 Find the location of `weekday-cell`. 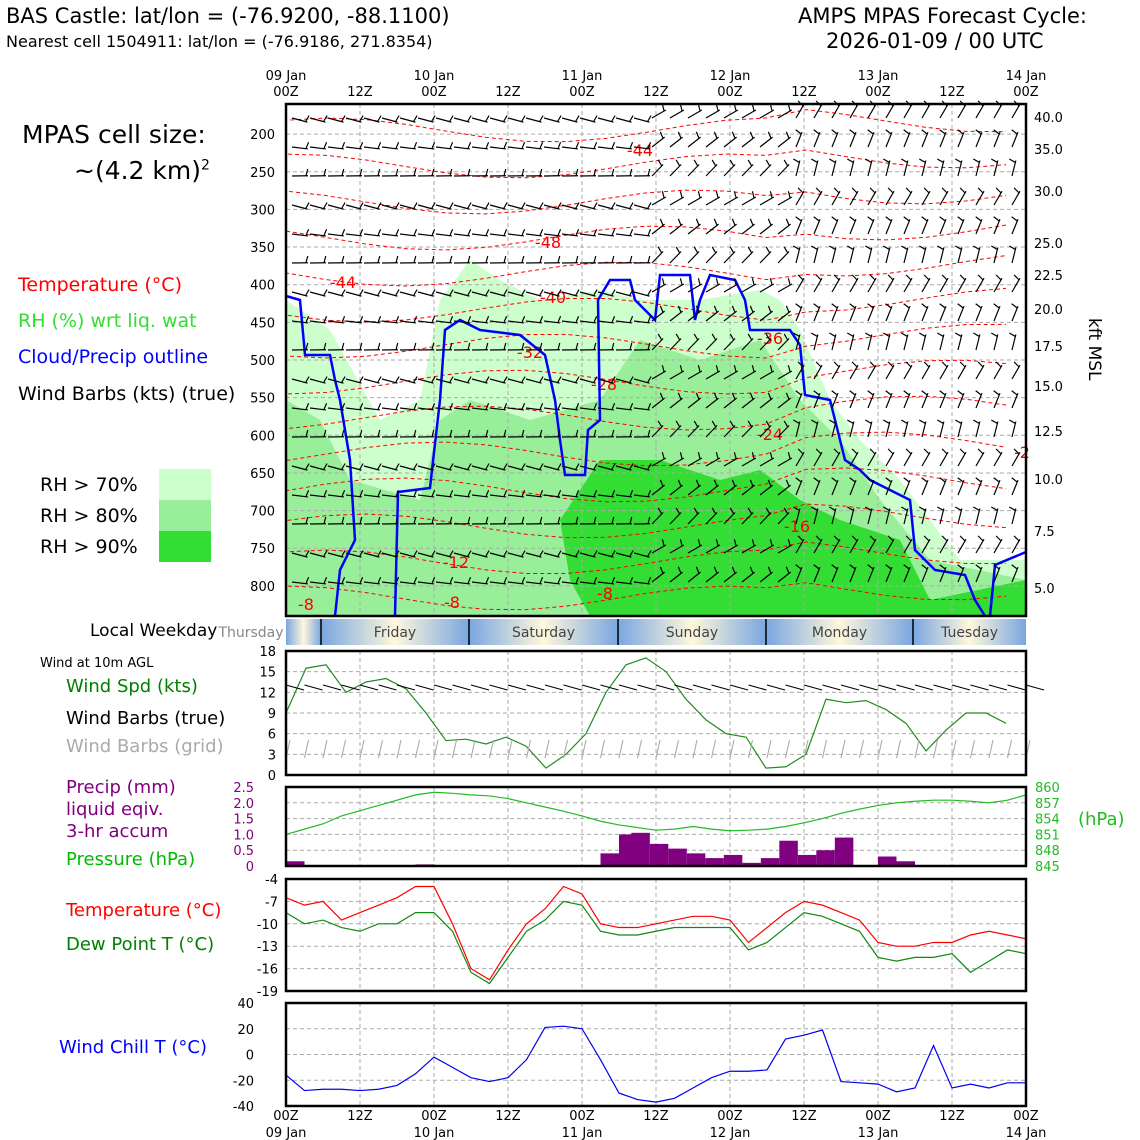

weekday-cell is located at coordinates (969, 632).